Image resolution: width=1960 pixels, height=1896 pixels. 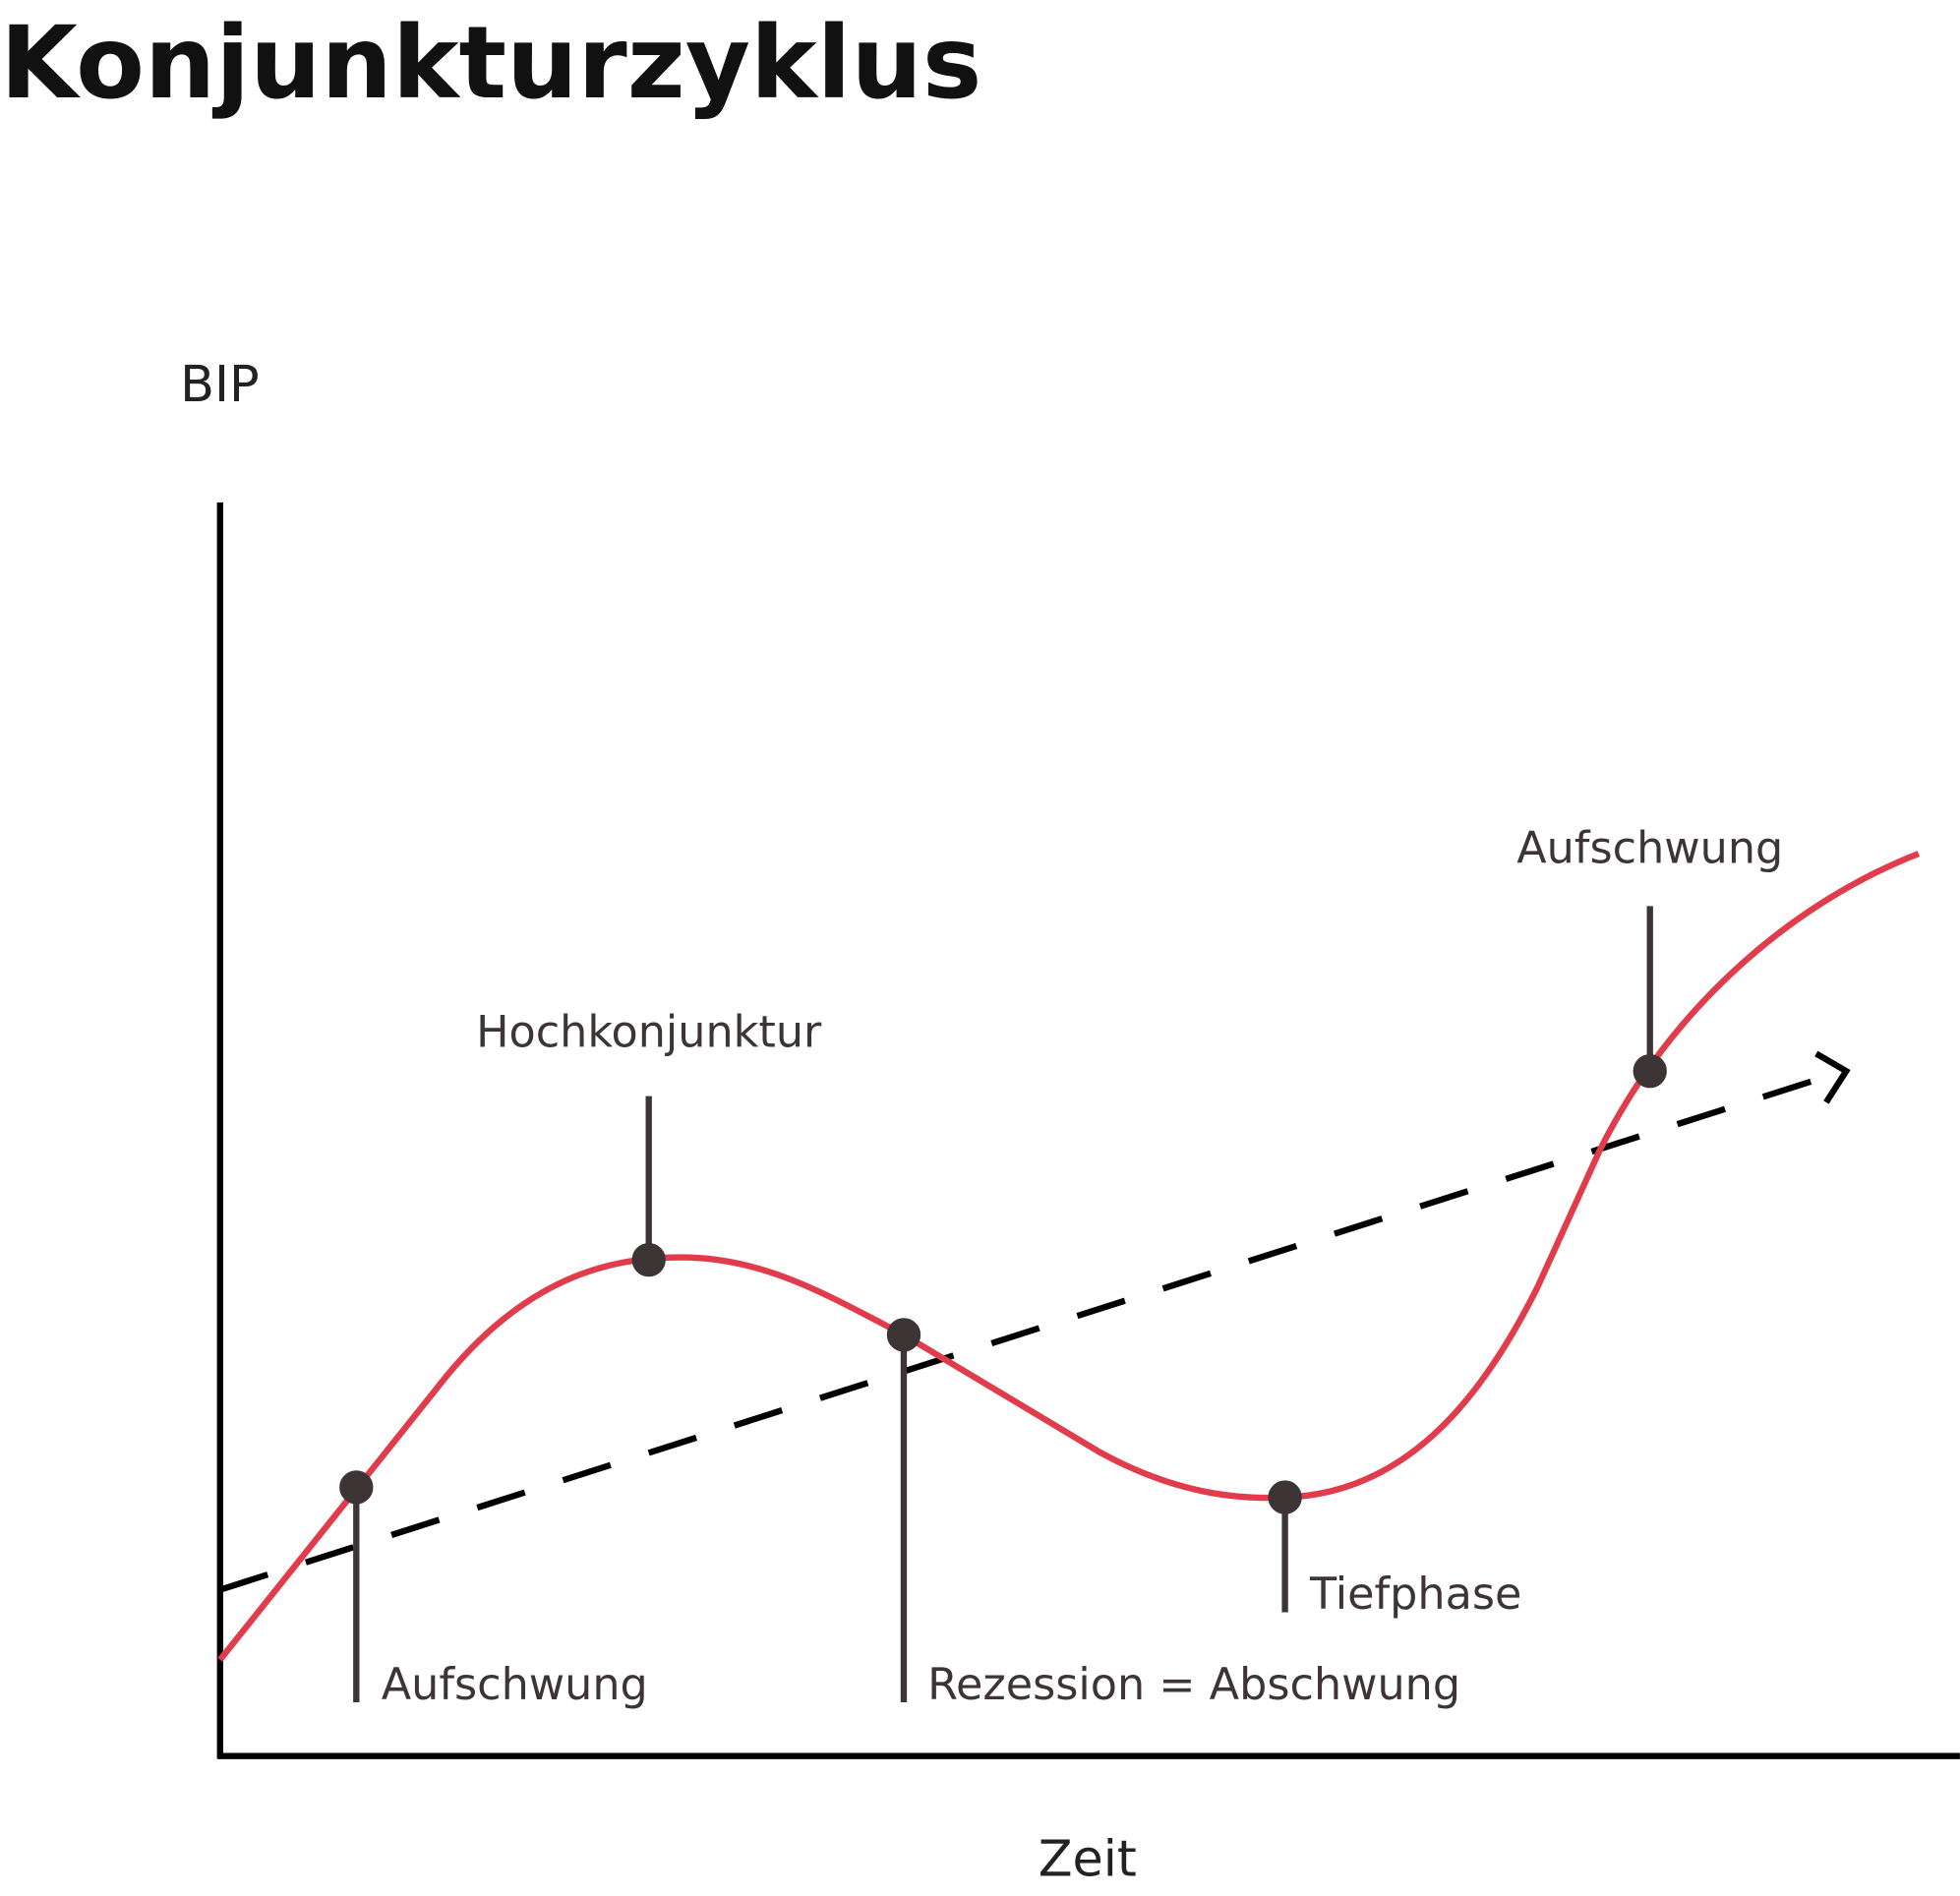 What do you see at coordinates (490, 63) in the screenshot?
I see `title: Konjunkturzyklus` at bounding box center [490, 63].